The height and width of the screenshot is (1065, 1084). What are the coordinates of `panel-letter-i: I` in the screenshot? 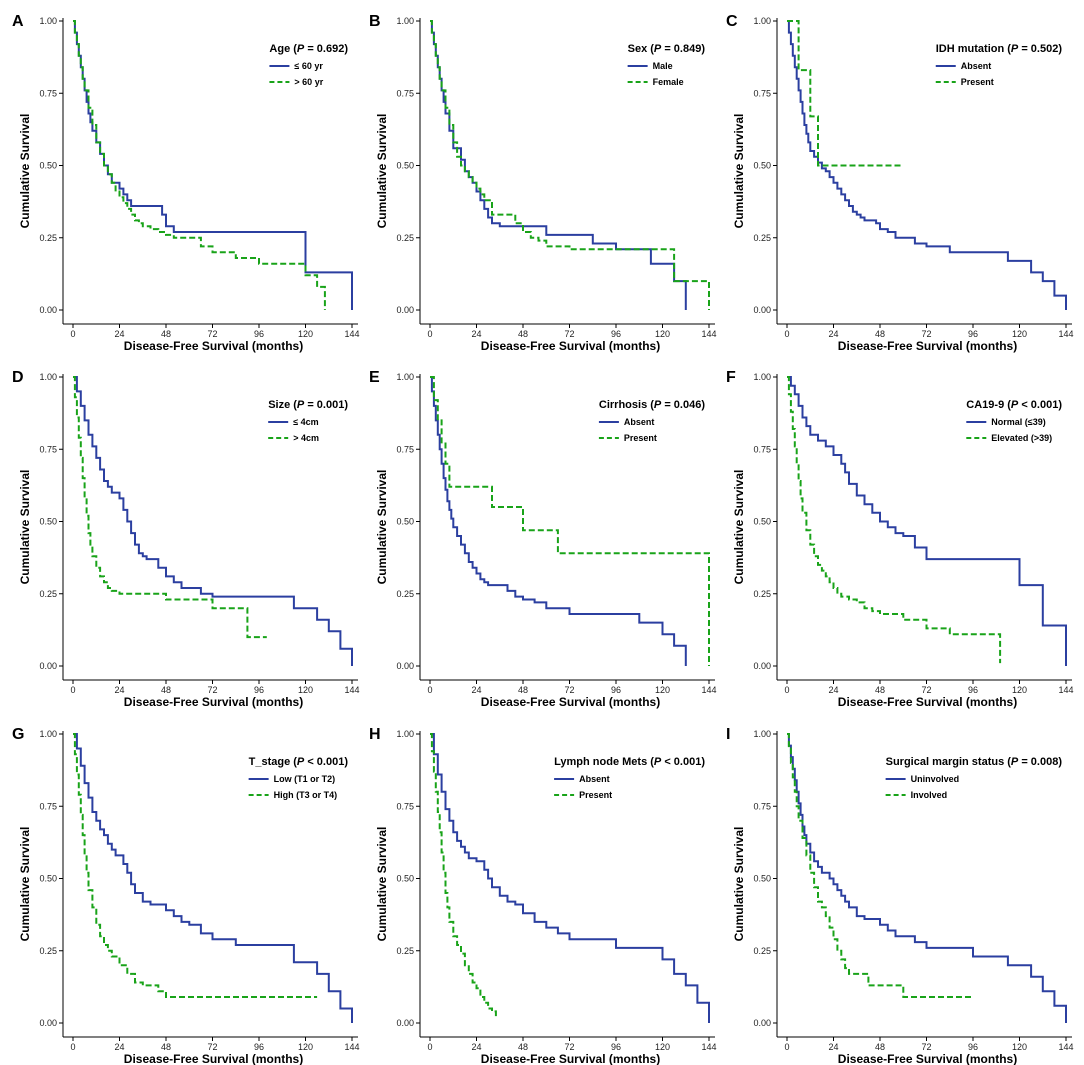 It's located at (728, 734).